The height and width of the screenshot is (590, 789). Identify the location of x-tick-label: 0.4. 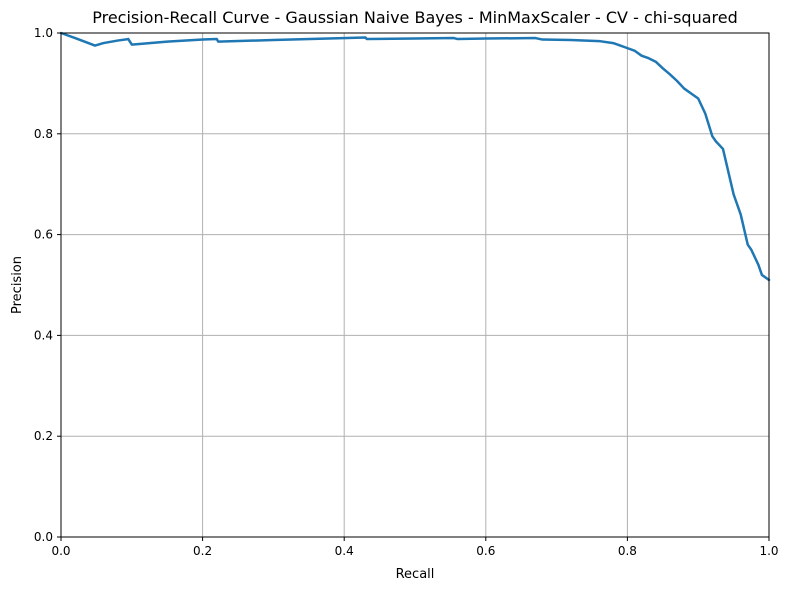
(344, 551).